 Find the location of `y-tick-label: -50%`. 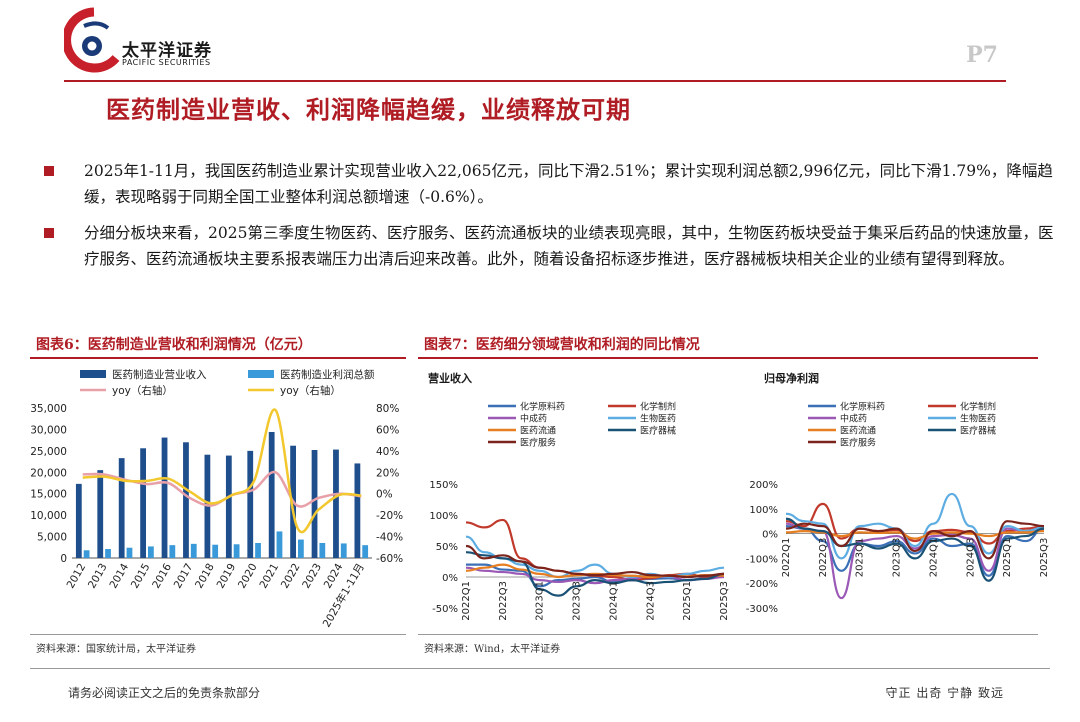

y-tick-label: -50% is located at coordinates (445, 609).